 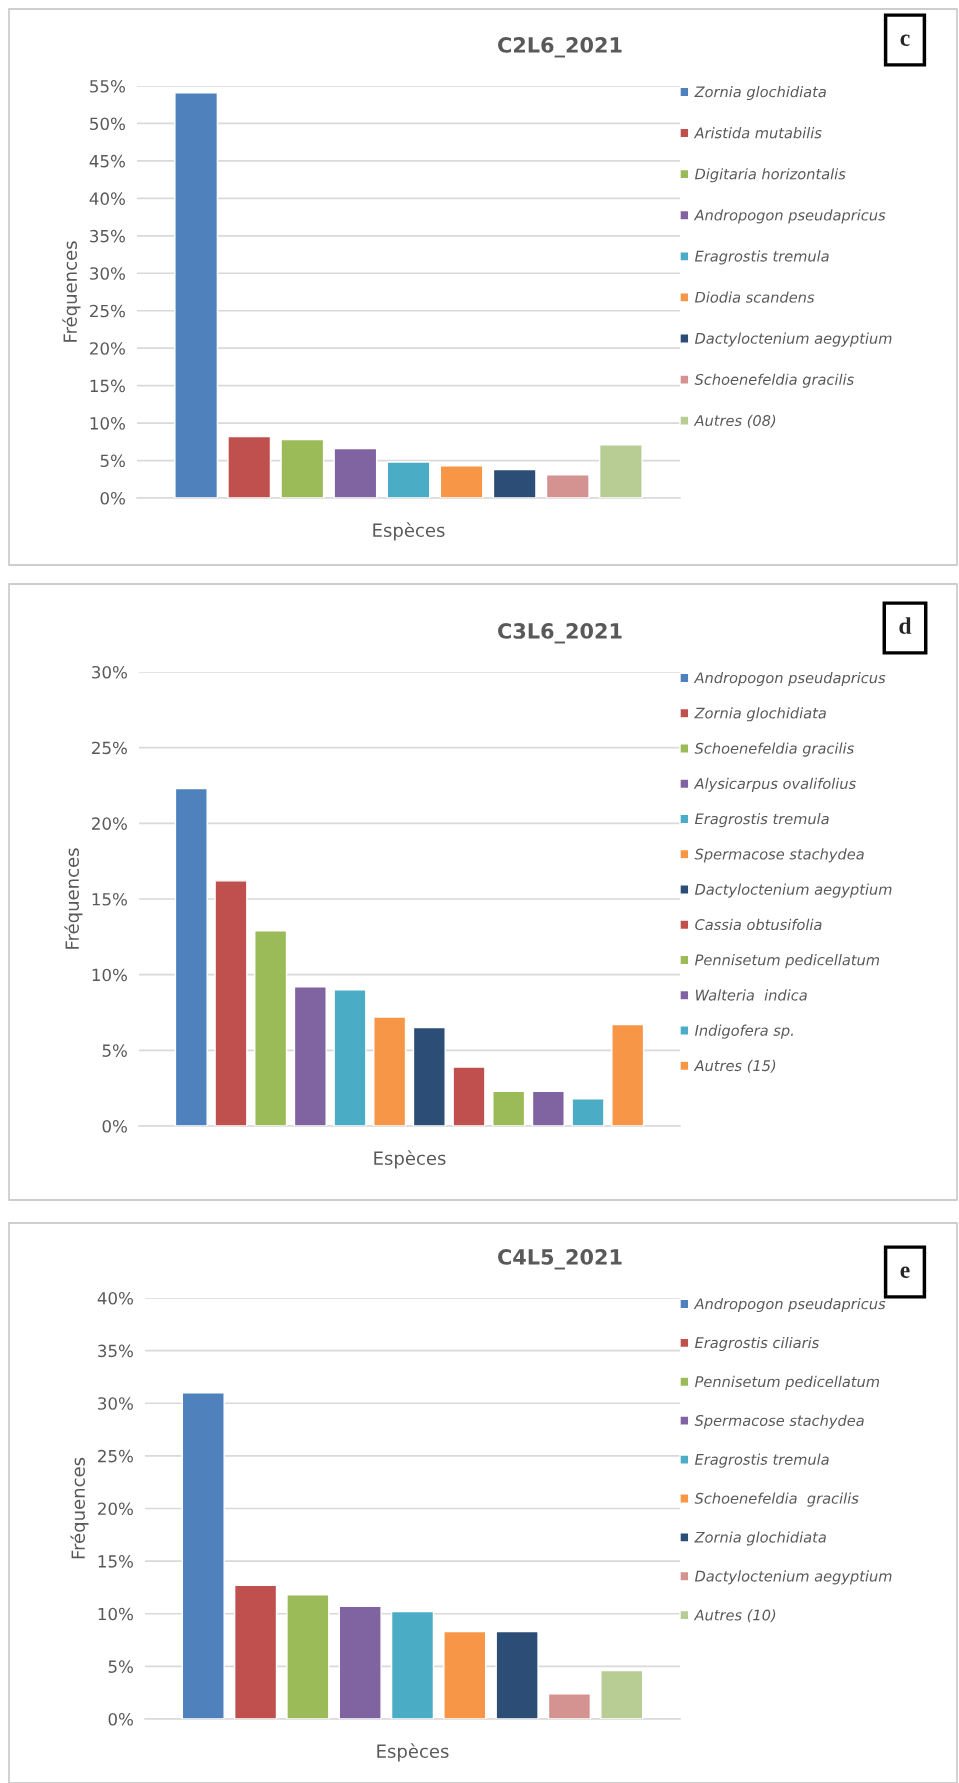 What do you see at coordinates (734, 1066) in the screenshot?
I see `legend-label: Autres (15)` at bounding box center [734, 1066].